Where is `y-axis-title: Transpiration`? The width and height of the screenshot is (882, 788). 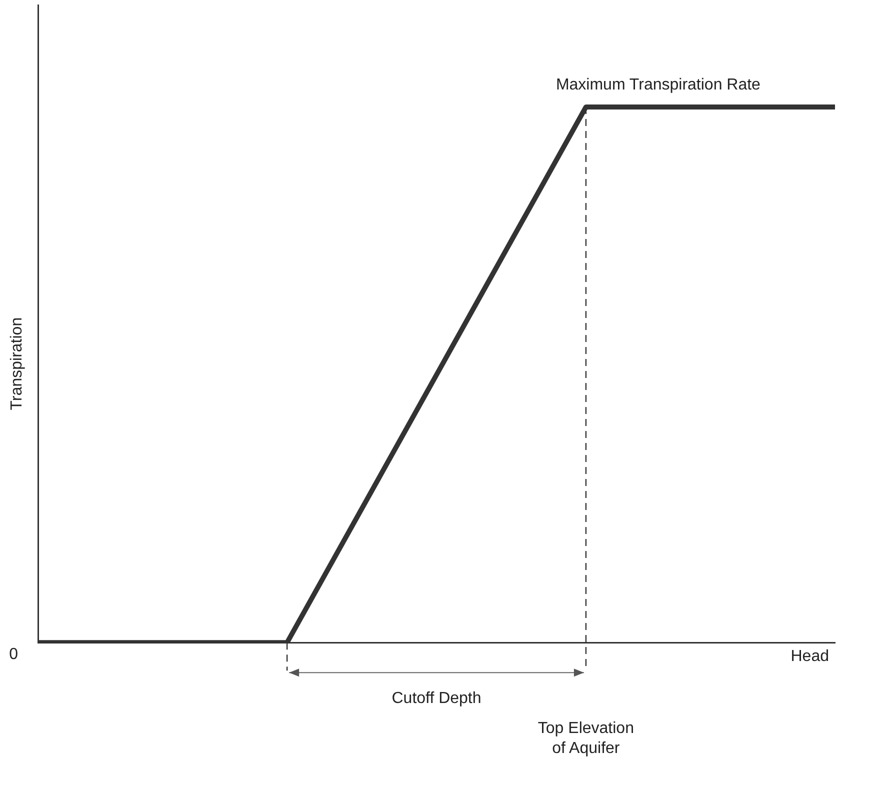 y-axis-title: Transpiration is located at coordinates (17, 363).